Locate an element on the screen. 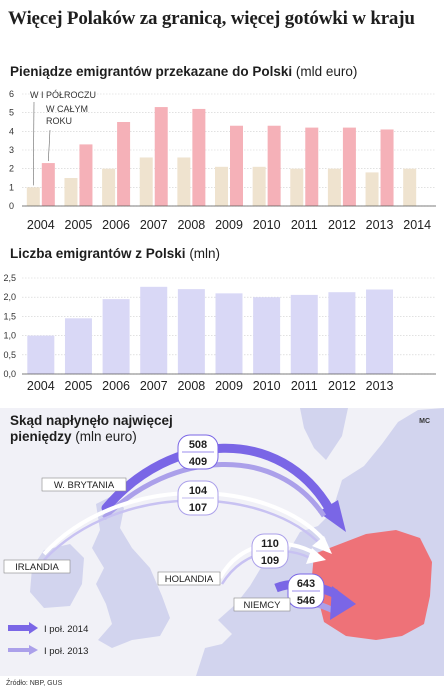 This screenshot has height=694, width=444. de-2014-value: 643 is located at coordinates (306, 584).